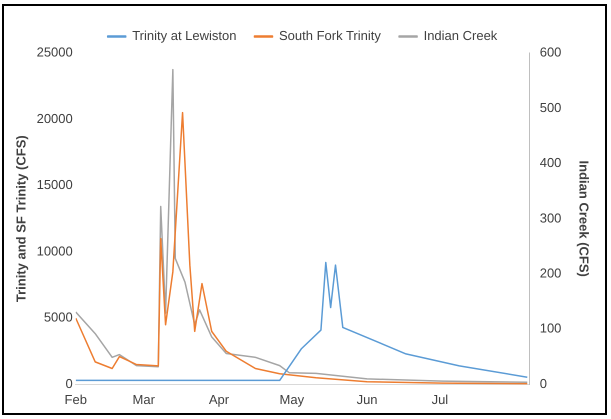 The width and height of the screenshot is (611, 419). What do you see at coordinates (58, 317) in the screenshot?
I see `y-tick-label: 5000` at bounding box center [58, 317].